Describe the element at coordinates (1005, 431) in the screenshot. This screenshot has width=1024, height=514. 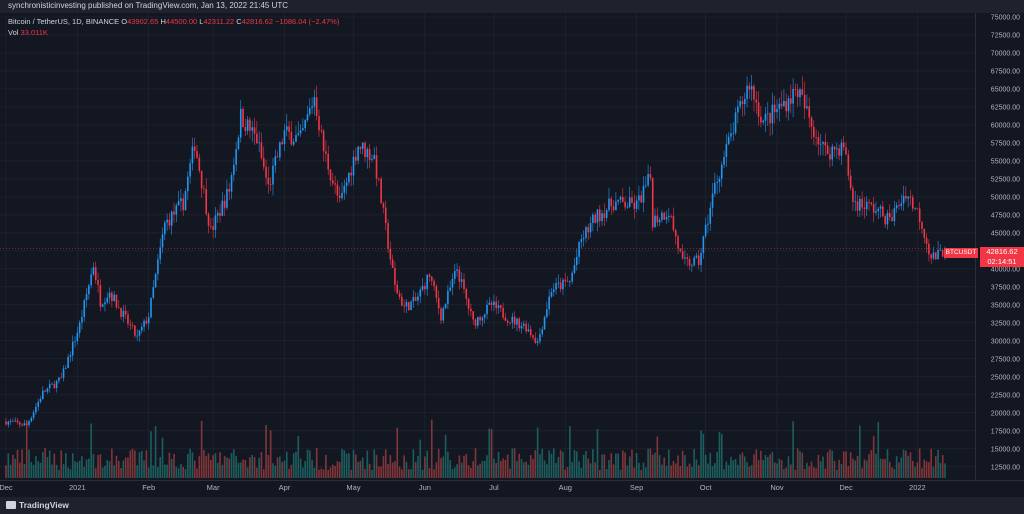
I see `y-tick-label: 17500.00` at that location.